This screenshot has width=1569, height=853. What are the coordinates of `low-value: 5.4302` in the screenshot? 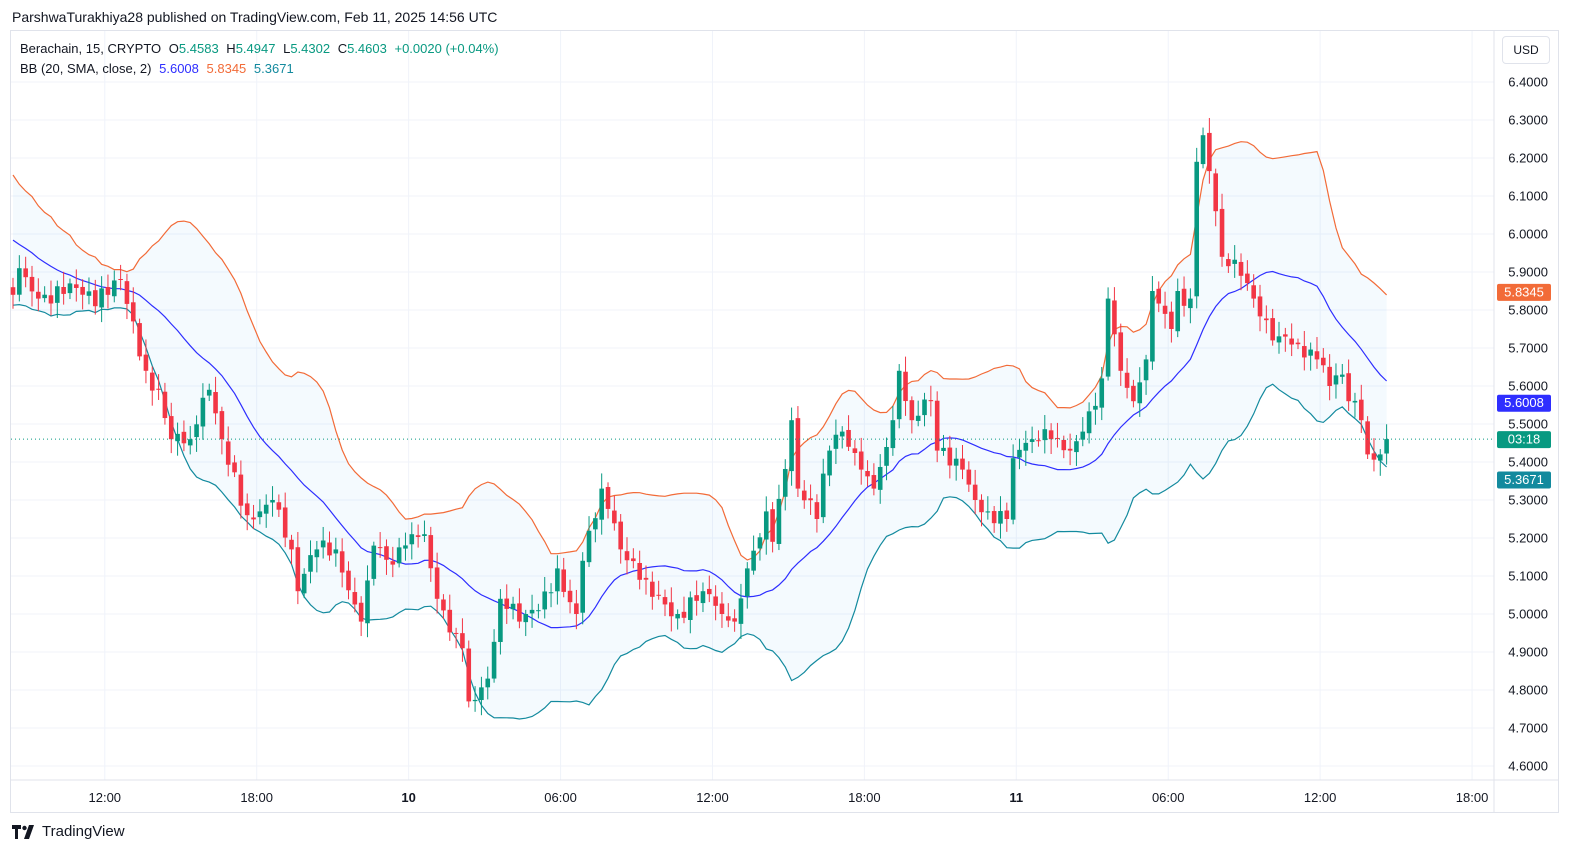 It's located at (310, 48).